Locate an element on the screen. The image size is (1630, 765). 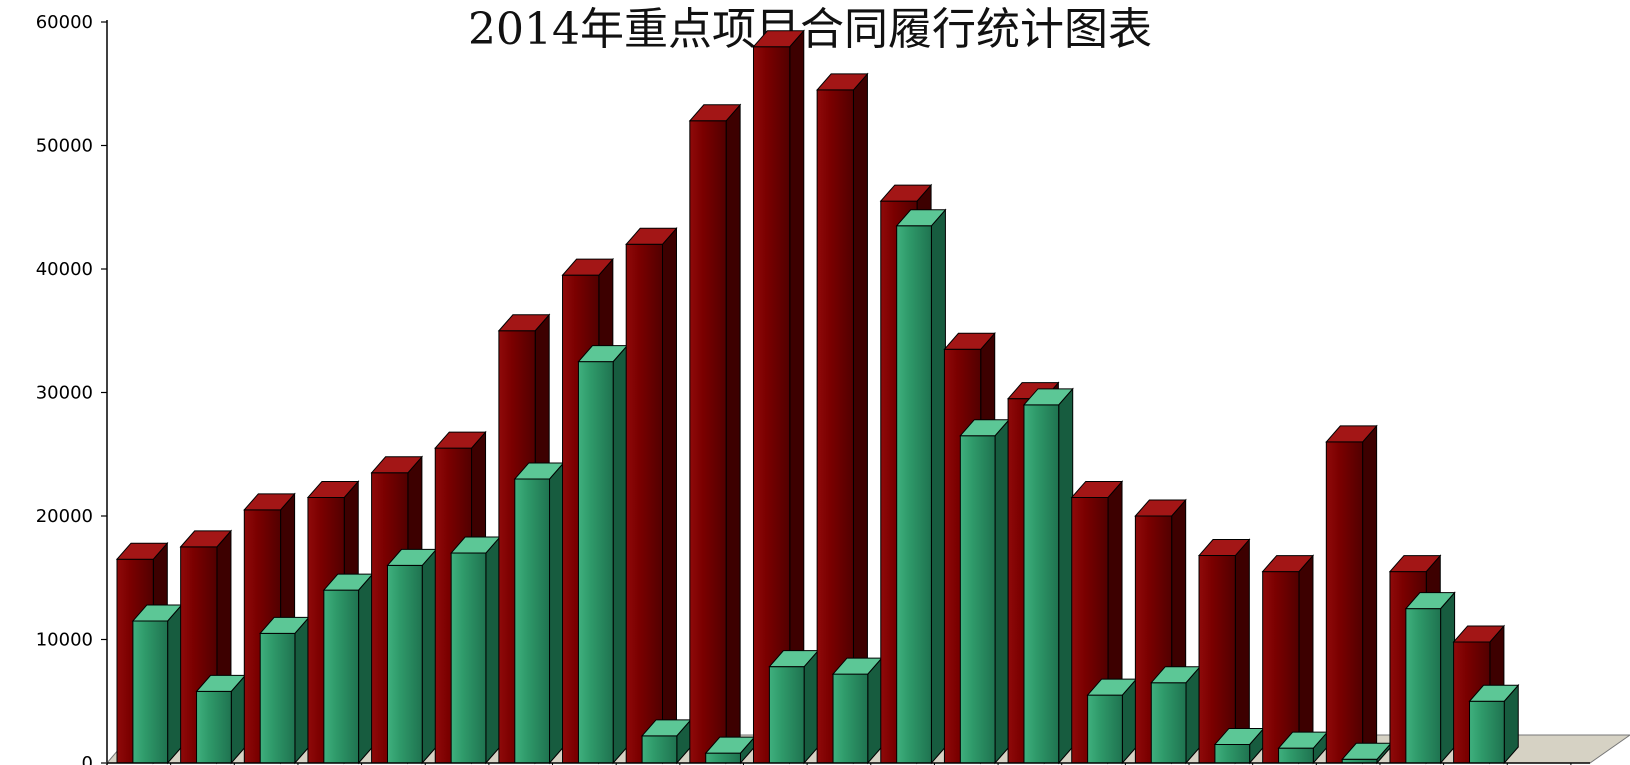
y-tick-label: 50000 is located at coordinates (64, 146).